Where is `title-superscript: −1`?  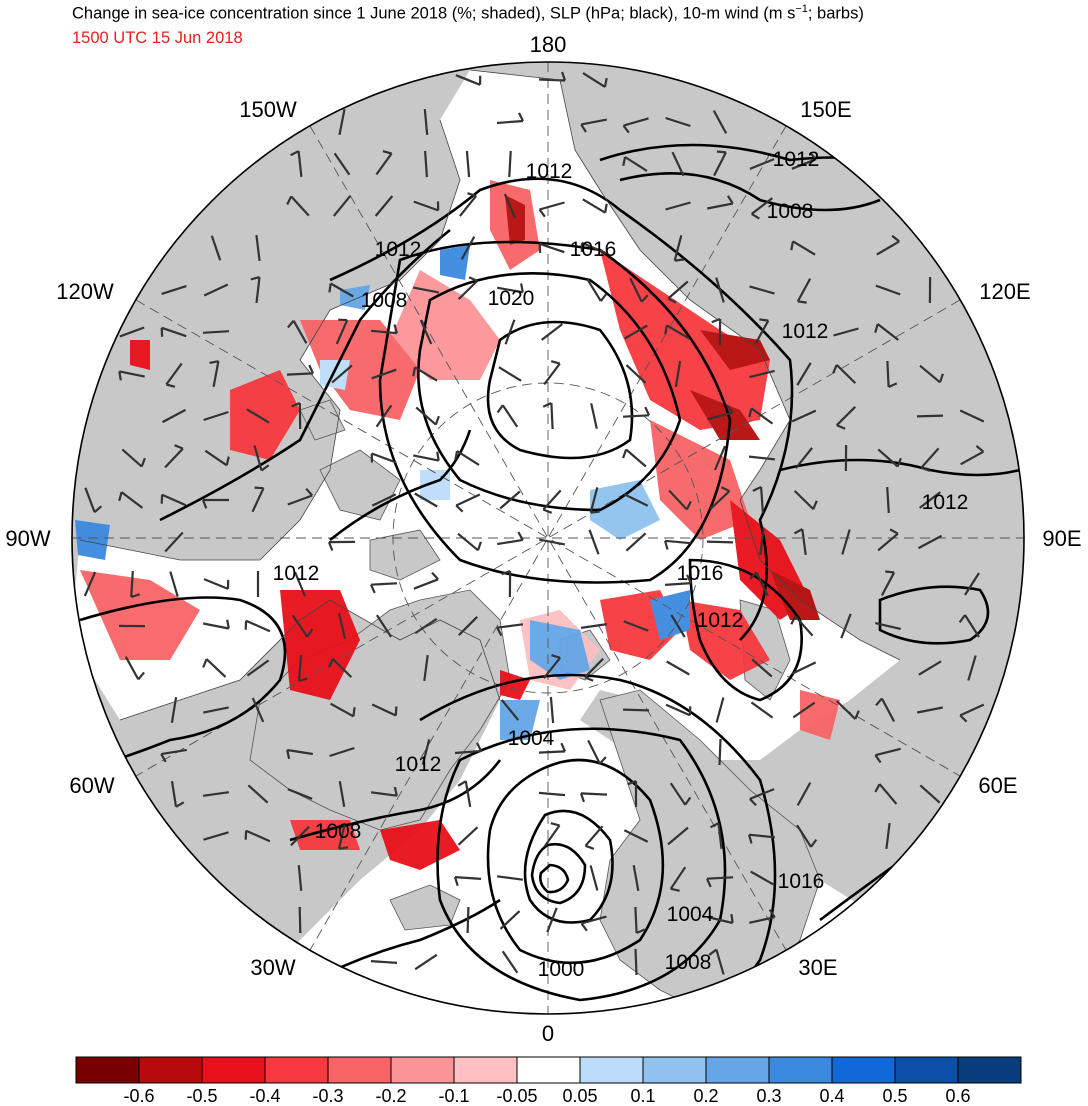
title-superscript: −1 is located at coordinates (801, 9).